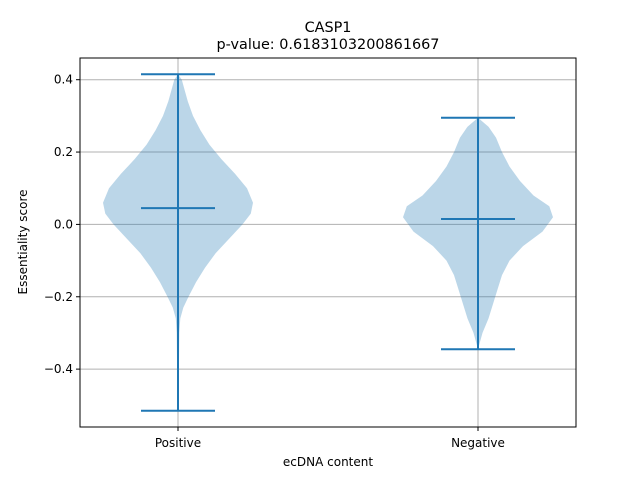 This screenshot has height=480, width=640. Describe the element at coordinates (63, 152) in the screenshot. I see `y-tick-label: 0.2` at that location.